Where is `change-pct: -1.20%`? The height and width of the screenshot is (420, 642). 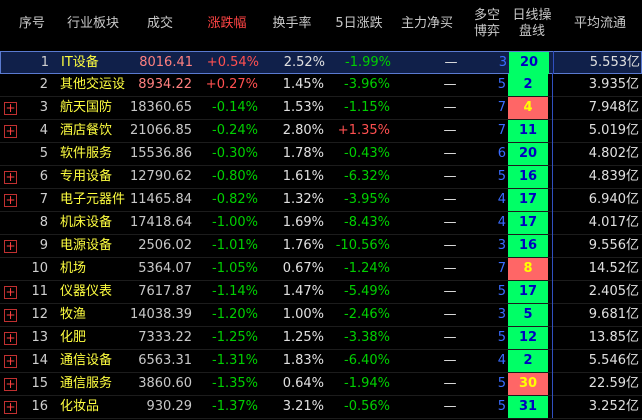 change-pct: -1.20% is located at coordinates (235, 314).